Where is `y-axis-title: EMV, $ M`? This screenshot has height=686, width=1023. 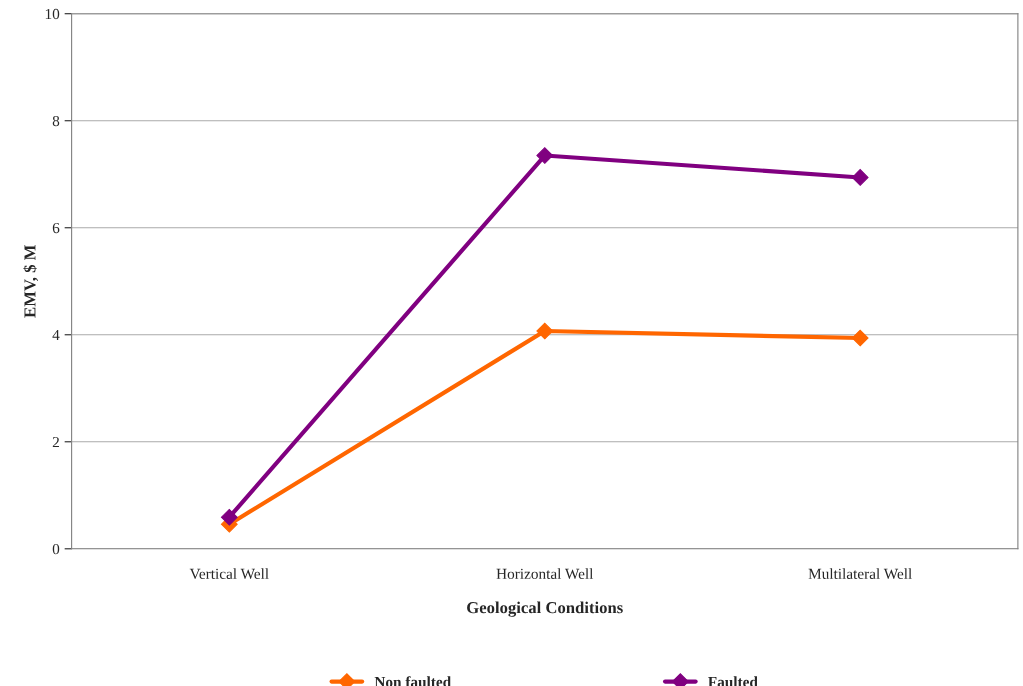
y-axis-title: EMV, $ M is located at coordinates (30, 281).